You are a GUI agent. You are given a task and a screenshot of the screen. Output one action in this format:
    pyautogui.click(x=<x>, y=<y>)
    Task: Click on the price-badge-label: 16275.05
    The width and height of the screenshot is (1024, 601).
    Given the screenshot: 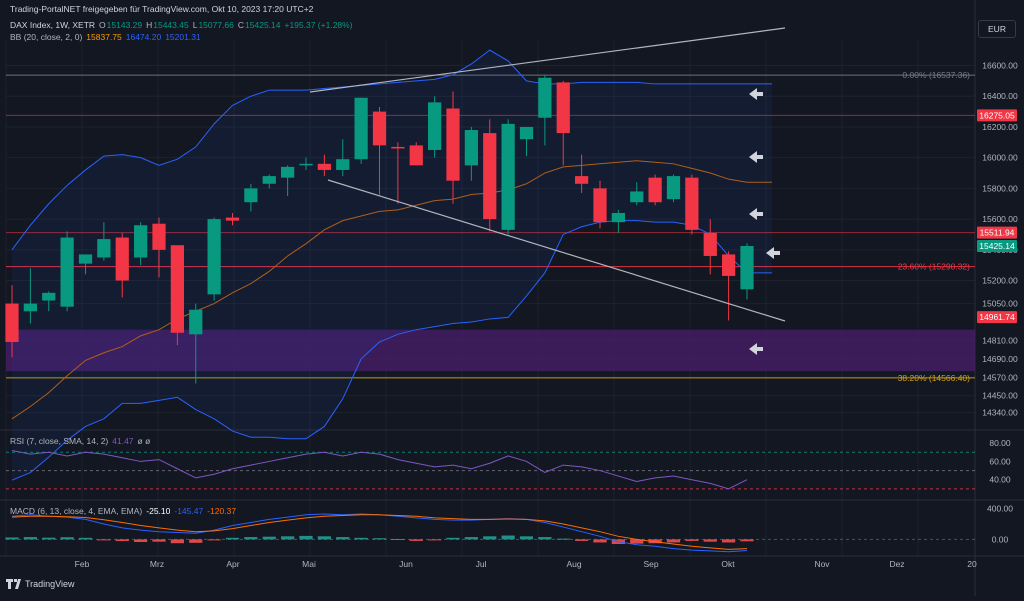 What is the action you would take?
    pyautogui.click(x=997, y=115)
    